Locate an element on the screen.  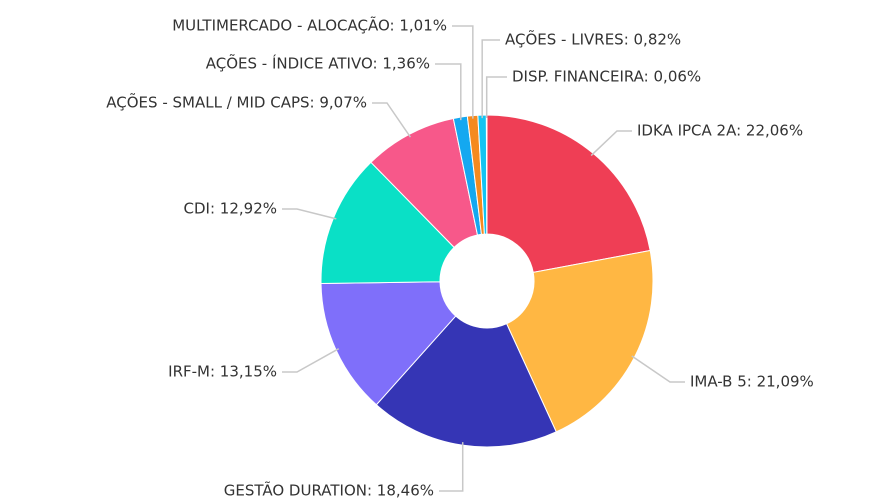
slice-label: AÇÕES - LIVRES: 0,82% is located at coordinates (593, 39).